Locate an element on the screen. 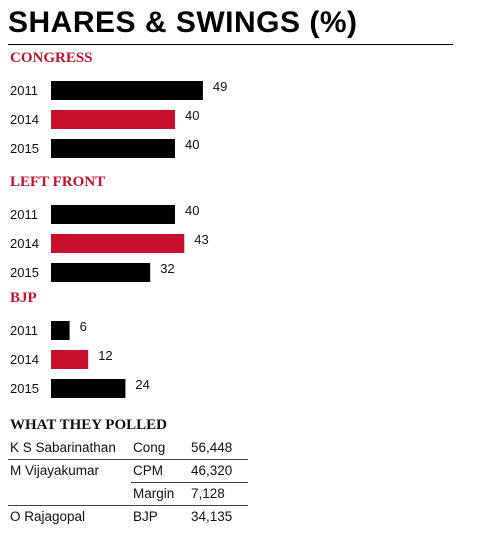 The image size is (500, 533). title-divider is located at coordinates (230, 44).